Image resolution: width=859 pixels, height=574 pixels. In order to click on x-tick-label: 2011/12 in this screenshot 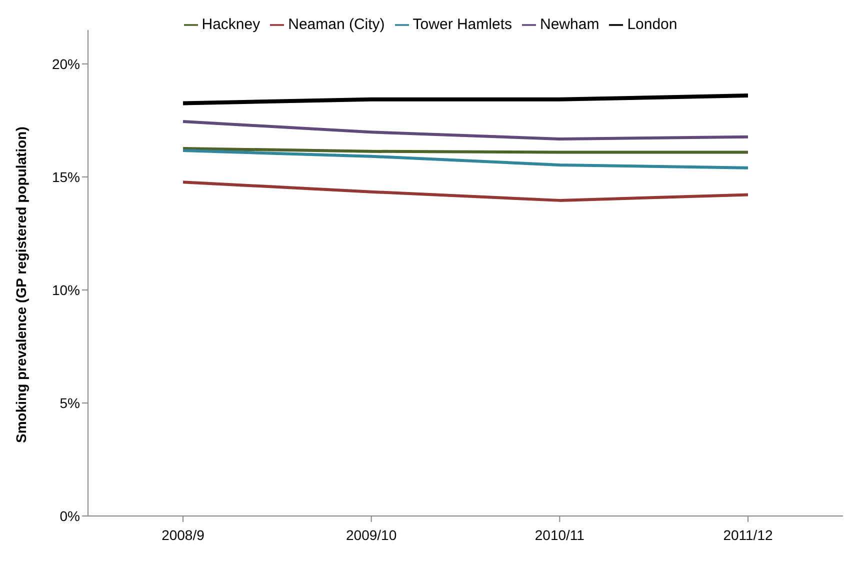, I will do `click(748, 534)`.